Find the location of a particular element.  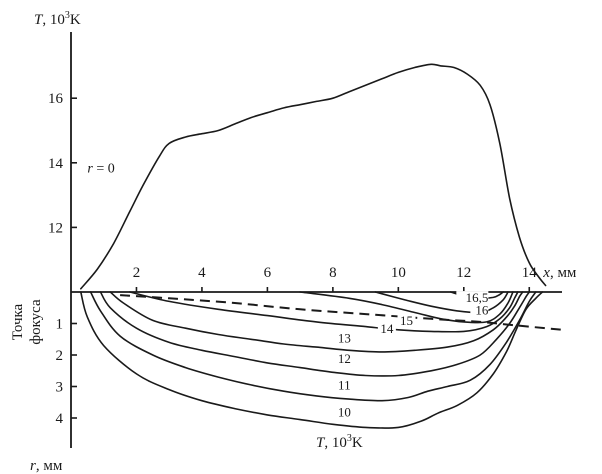

dashed-boundary-line is located at coordinates (341, 312).